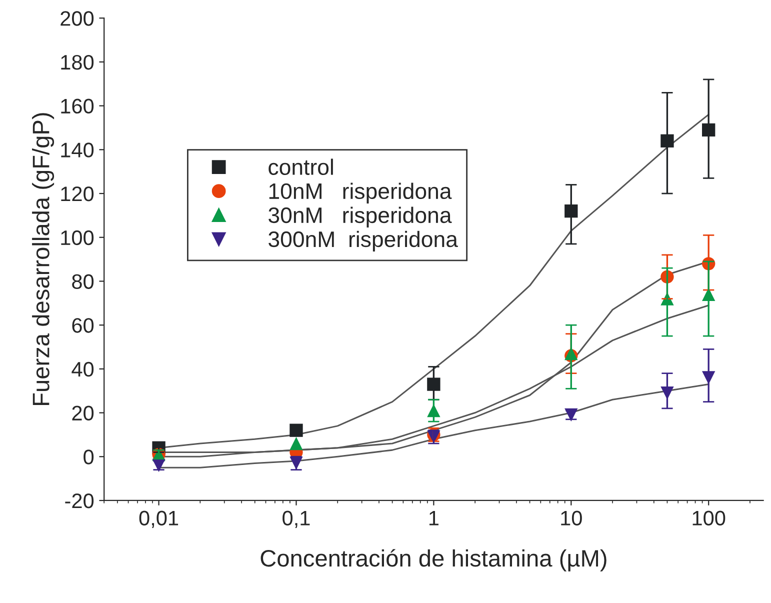 The height and width of the screenshot is (603, 771). What do you see at coordinates (89, 457) in the screenshot?
I see `y-tick-label: 0` at bounding box center [89, 457].